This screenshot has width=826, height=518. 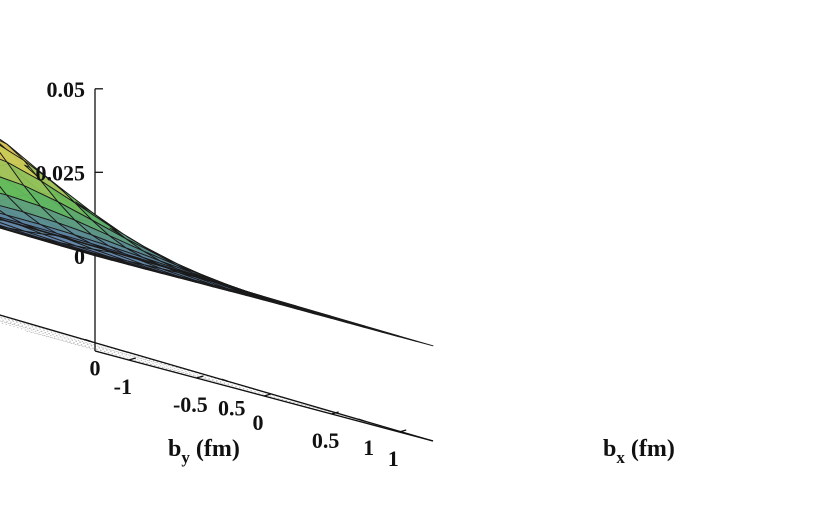 What do you see at coordinates (204, 451) in the screenshot?
I see `by-axis-title: by (fm)` at bounding box center [204, 451].